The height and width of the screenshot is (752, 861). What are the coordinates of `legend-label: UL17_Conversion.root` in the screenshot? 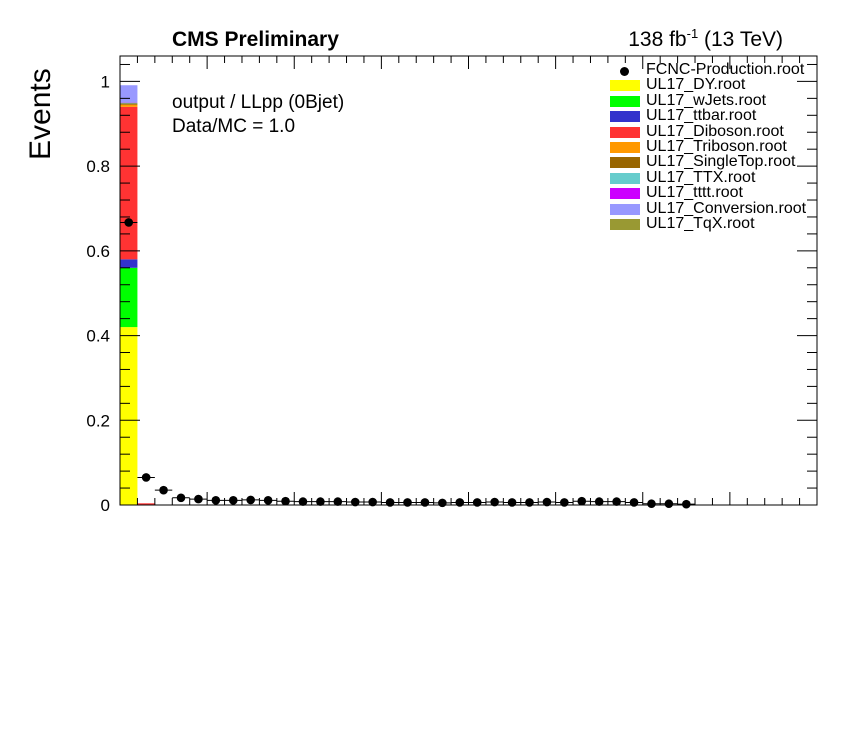 It's located at (726, 208).